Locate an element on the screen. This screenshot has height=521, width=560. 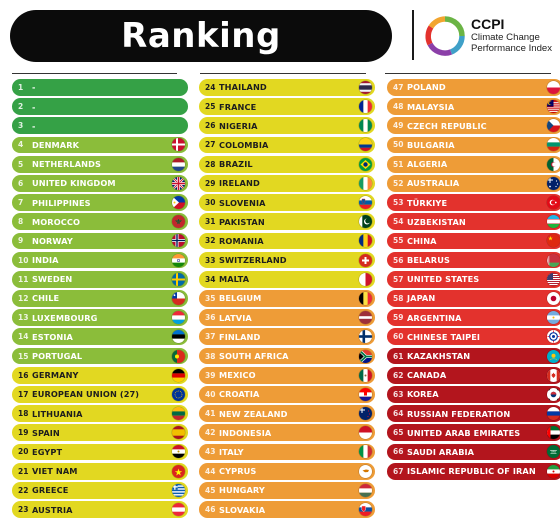
country-name: TÜRKIYE is located at coordinates (427, 202).